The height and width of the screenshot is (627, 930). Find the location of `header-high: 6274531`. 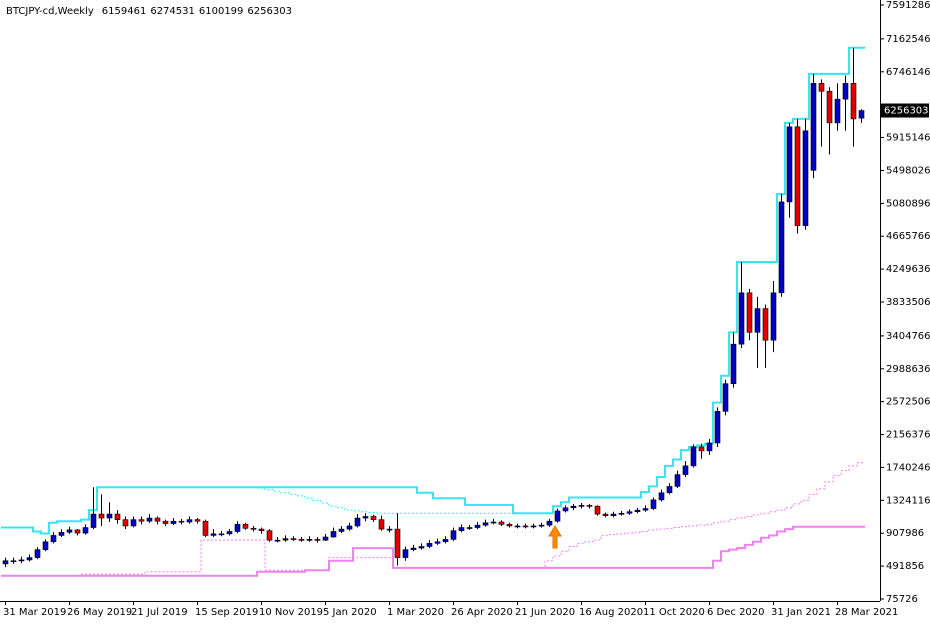

header-high: 6274531 is located at coordinates (172, 11).